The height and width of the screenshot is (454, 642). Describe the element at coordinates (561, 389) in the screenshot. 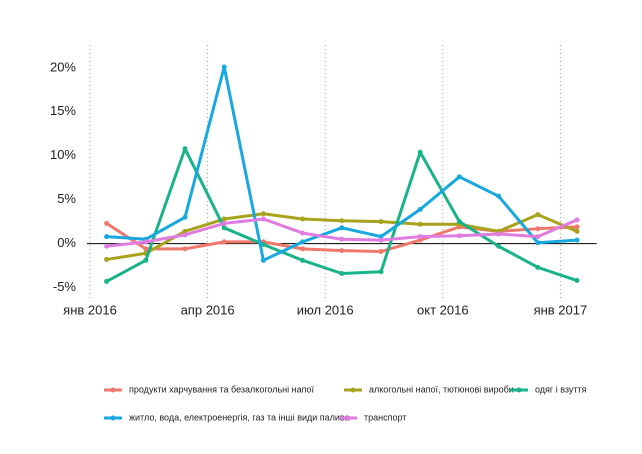

I see `legend-label: одяг і взуття` at that location.